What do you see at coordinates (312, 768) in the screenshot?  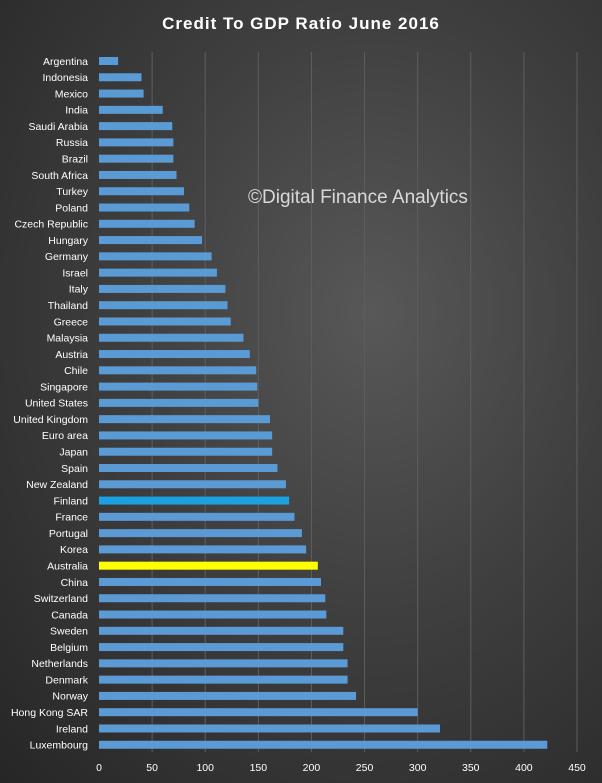 I see `x-tick-label: 200` at bounding box center [312, 768].